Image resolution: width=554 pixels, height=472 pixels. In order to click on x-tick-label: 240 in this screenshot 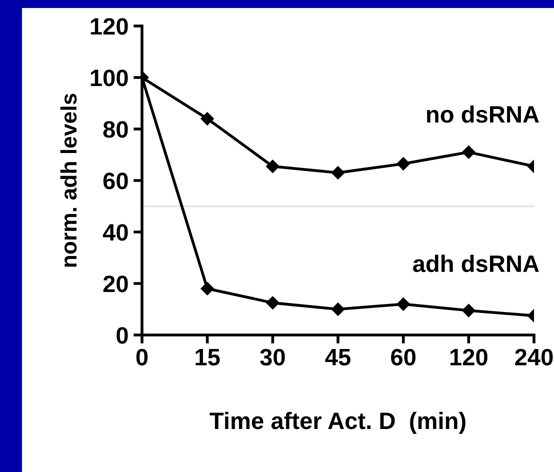, I will do `click(534, 357)`.